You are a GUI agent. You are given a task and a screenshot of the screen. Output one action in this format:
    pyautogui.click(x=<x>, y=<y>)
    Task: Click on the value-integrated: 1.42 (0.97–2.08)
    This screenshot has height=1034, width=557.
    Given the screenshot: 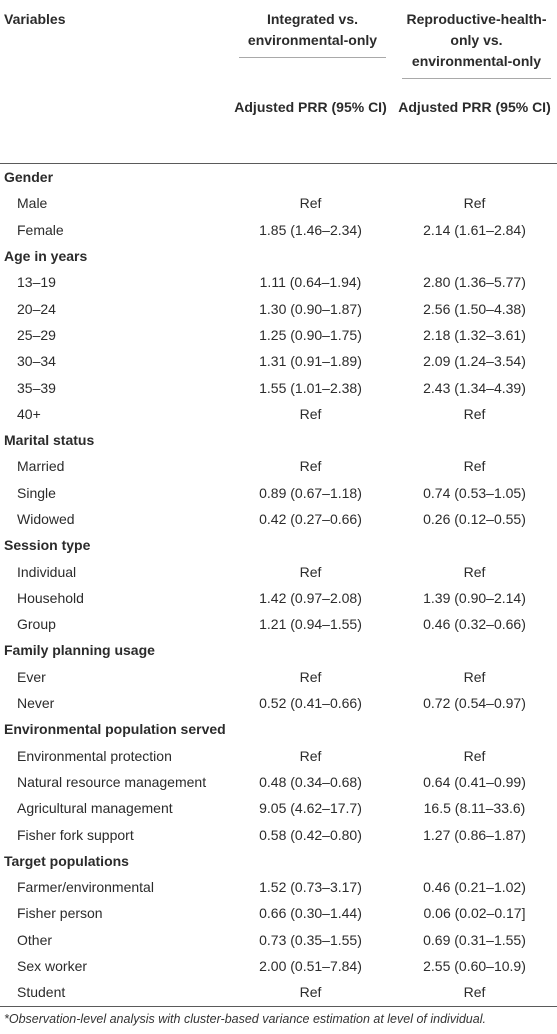 What is the action you would take?
    pyautogui.click(x=310, y=597)
    